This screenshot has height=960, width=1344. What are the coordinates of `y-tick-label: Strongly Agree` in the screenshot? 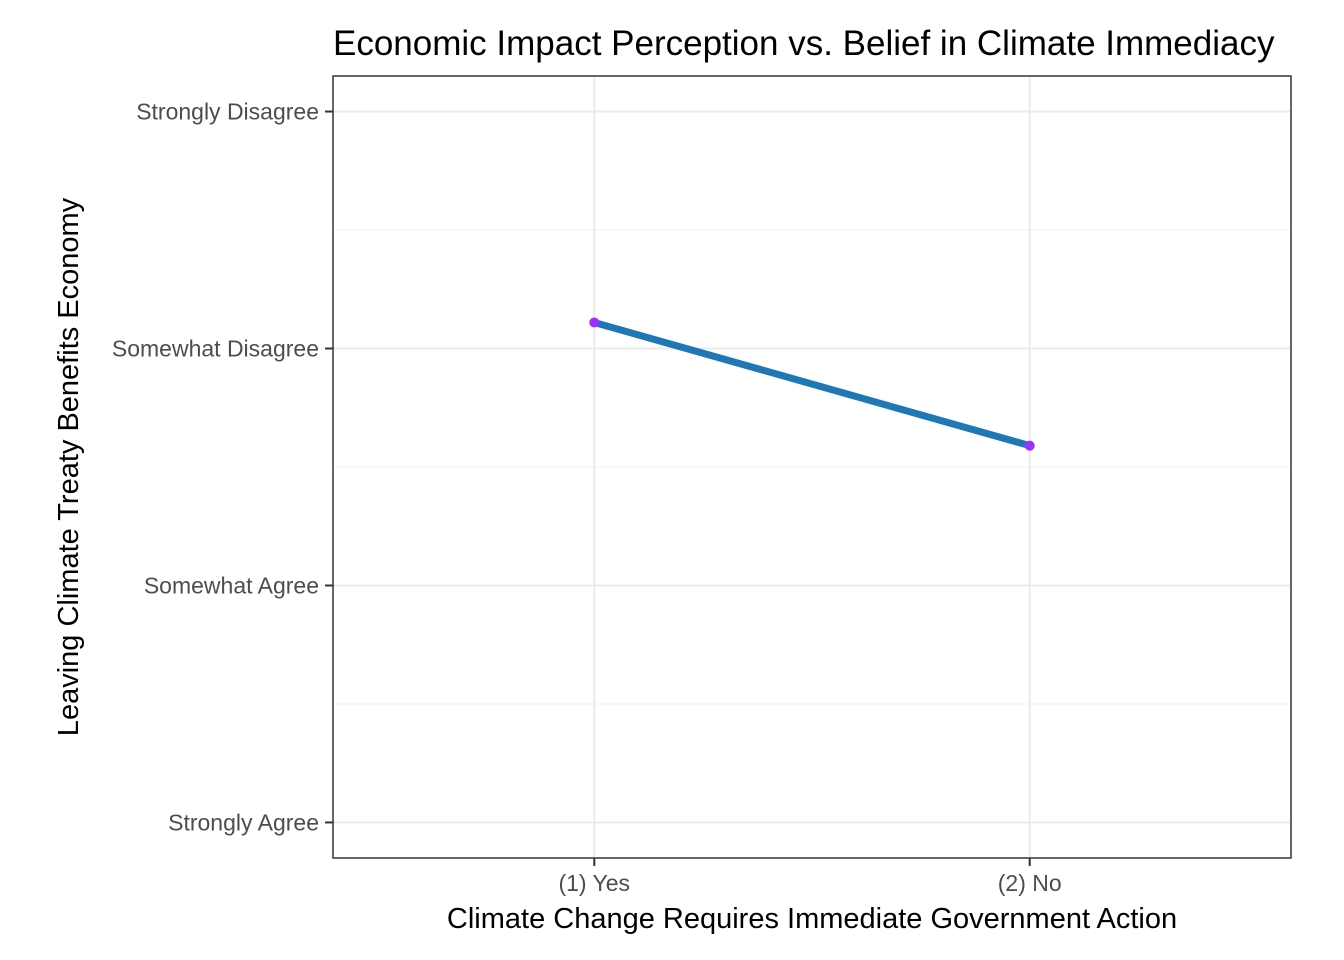 It's located at (243, 822).